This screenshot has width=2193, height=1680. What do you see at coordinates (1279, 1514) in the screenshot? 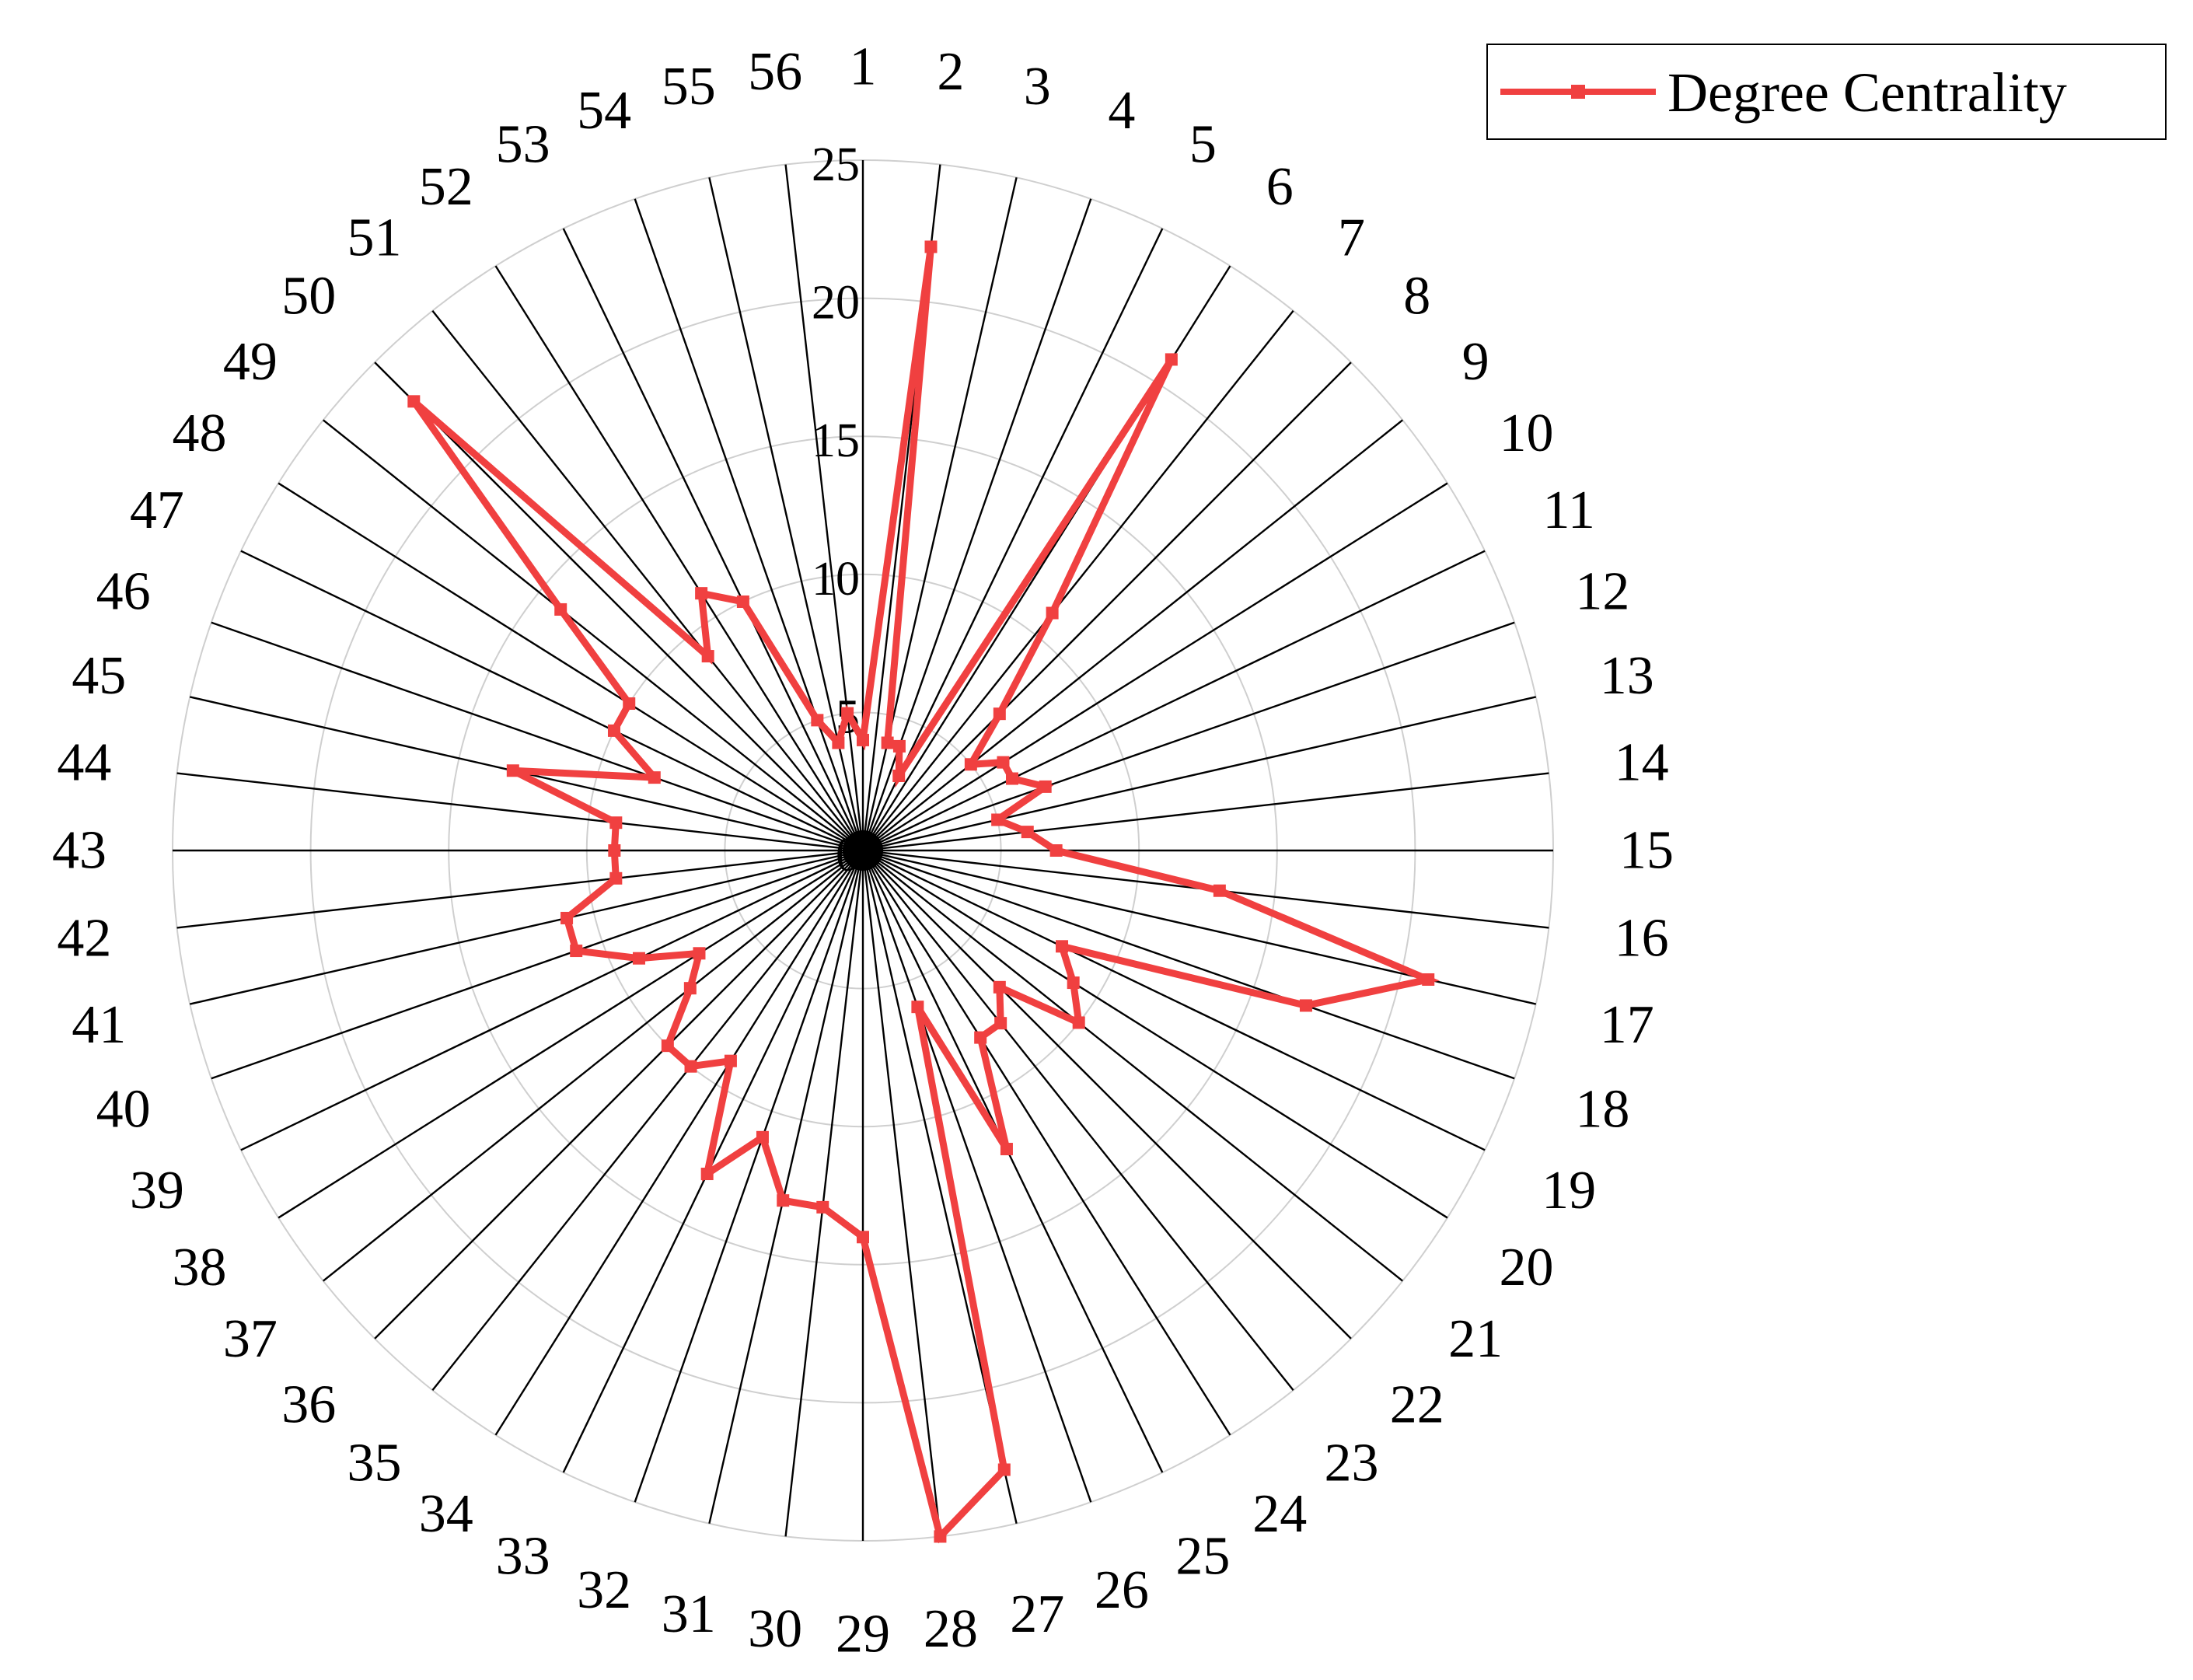
I see `category-label: 24` at bounding box center [1279, 1514].